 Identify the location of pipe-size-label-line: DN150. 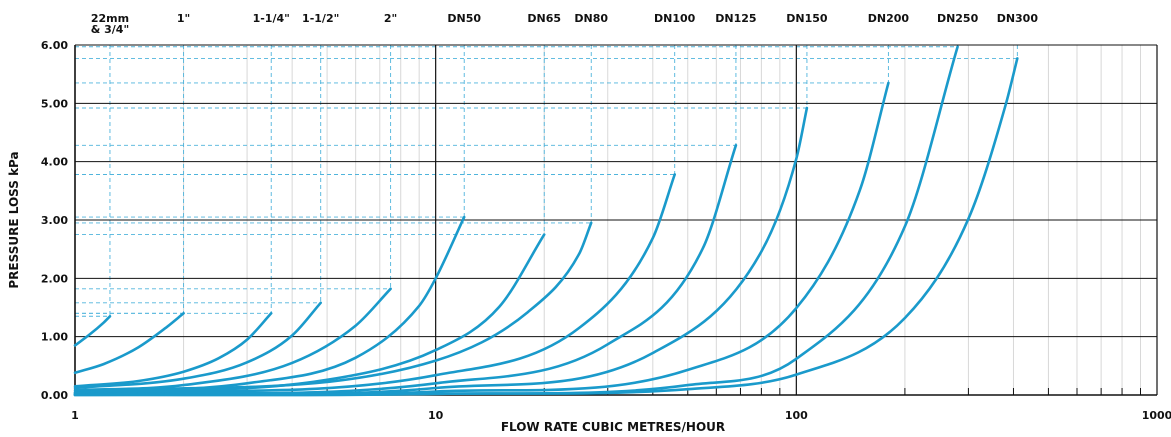
(807, 18).